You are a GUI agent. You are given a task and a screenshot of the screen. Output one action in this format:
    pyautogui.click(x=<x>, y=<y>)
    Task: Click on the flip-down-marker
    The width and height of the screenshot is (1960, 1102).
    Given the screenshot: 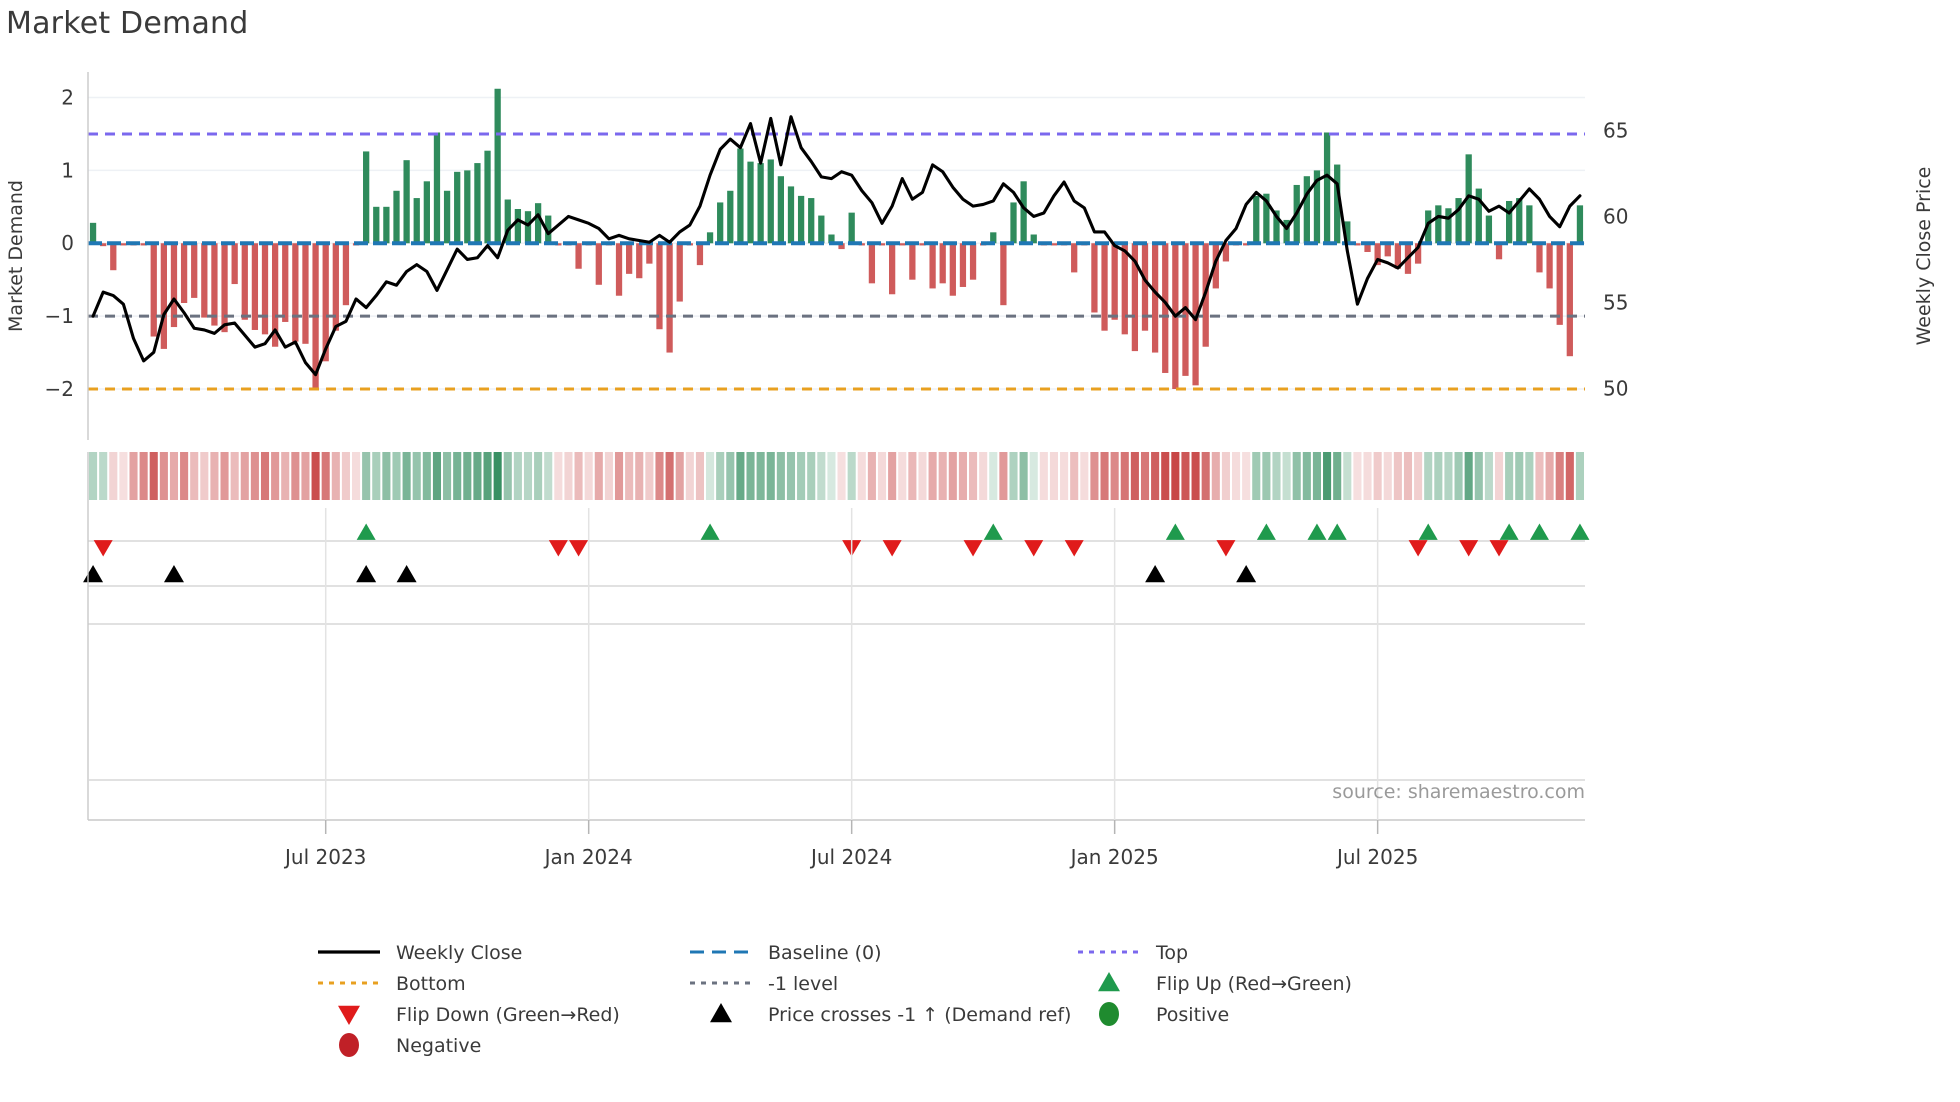 What is the action you would take?
    pyautogui.click(x=103, y=548)
    